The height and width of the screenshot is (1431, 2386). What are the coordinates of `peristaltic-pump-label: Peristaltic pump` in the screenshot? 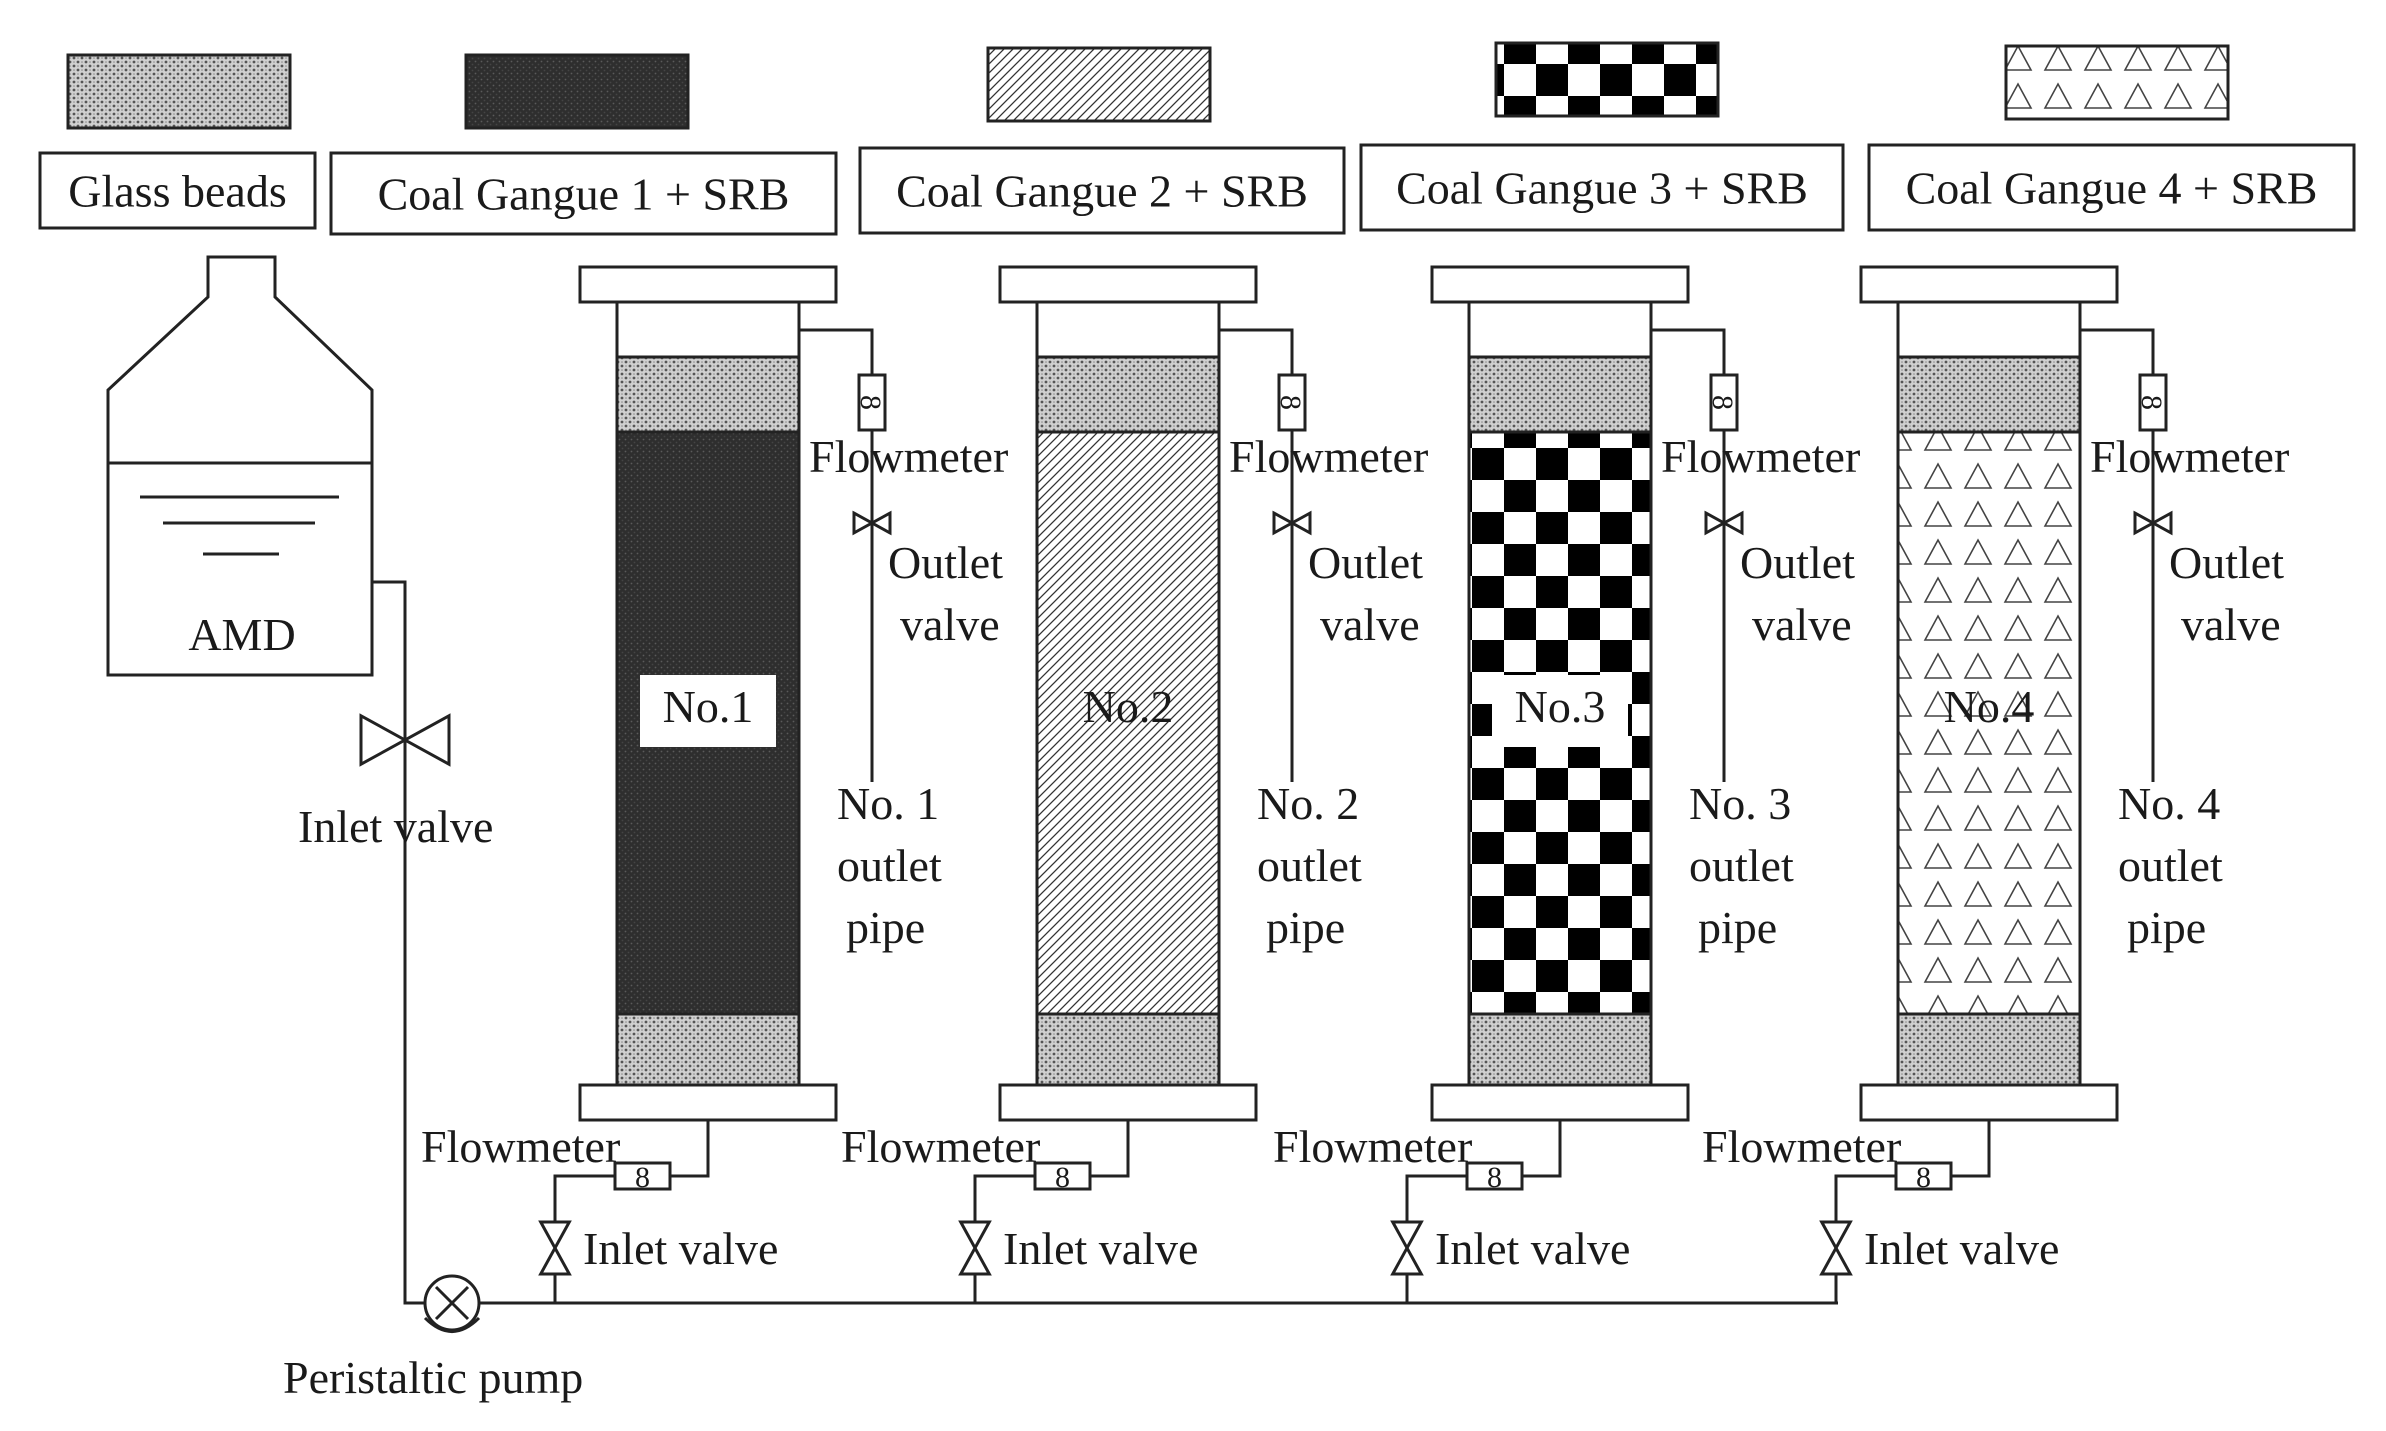 It's located at (433, 1377).